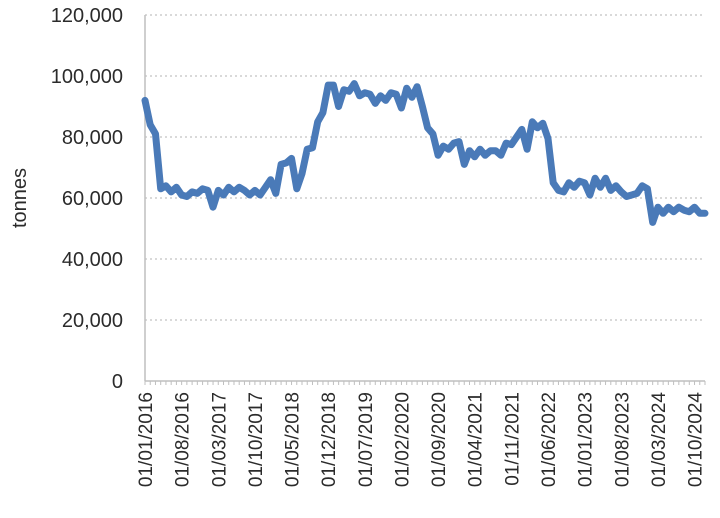 This screenshot has height=518, width=720. I want to click on x-tick-label: 01/03/2024, so click(659, 440).